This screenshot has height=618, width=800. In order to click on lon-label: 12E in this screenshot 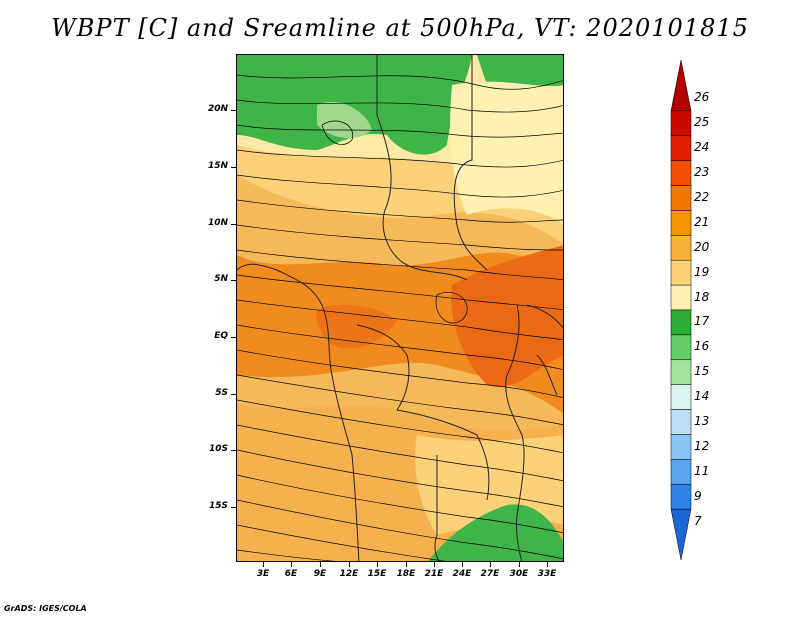, I will do `click(349, 574)`.